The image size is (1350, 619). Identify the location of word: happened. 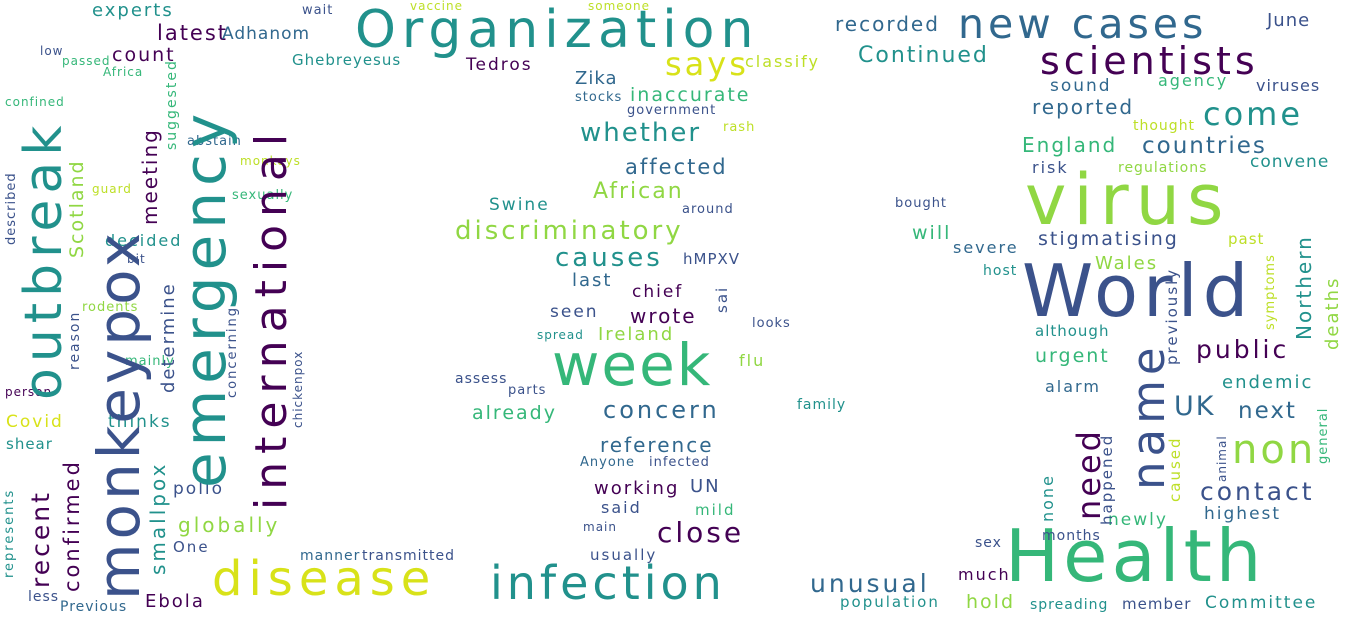
(1107, 479).